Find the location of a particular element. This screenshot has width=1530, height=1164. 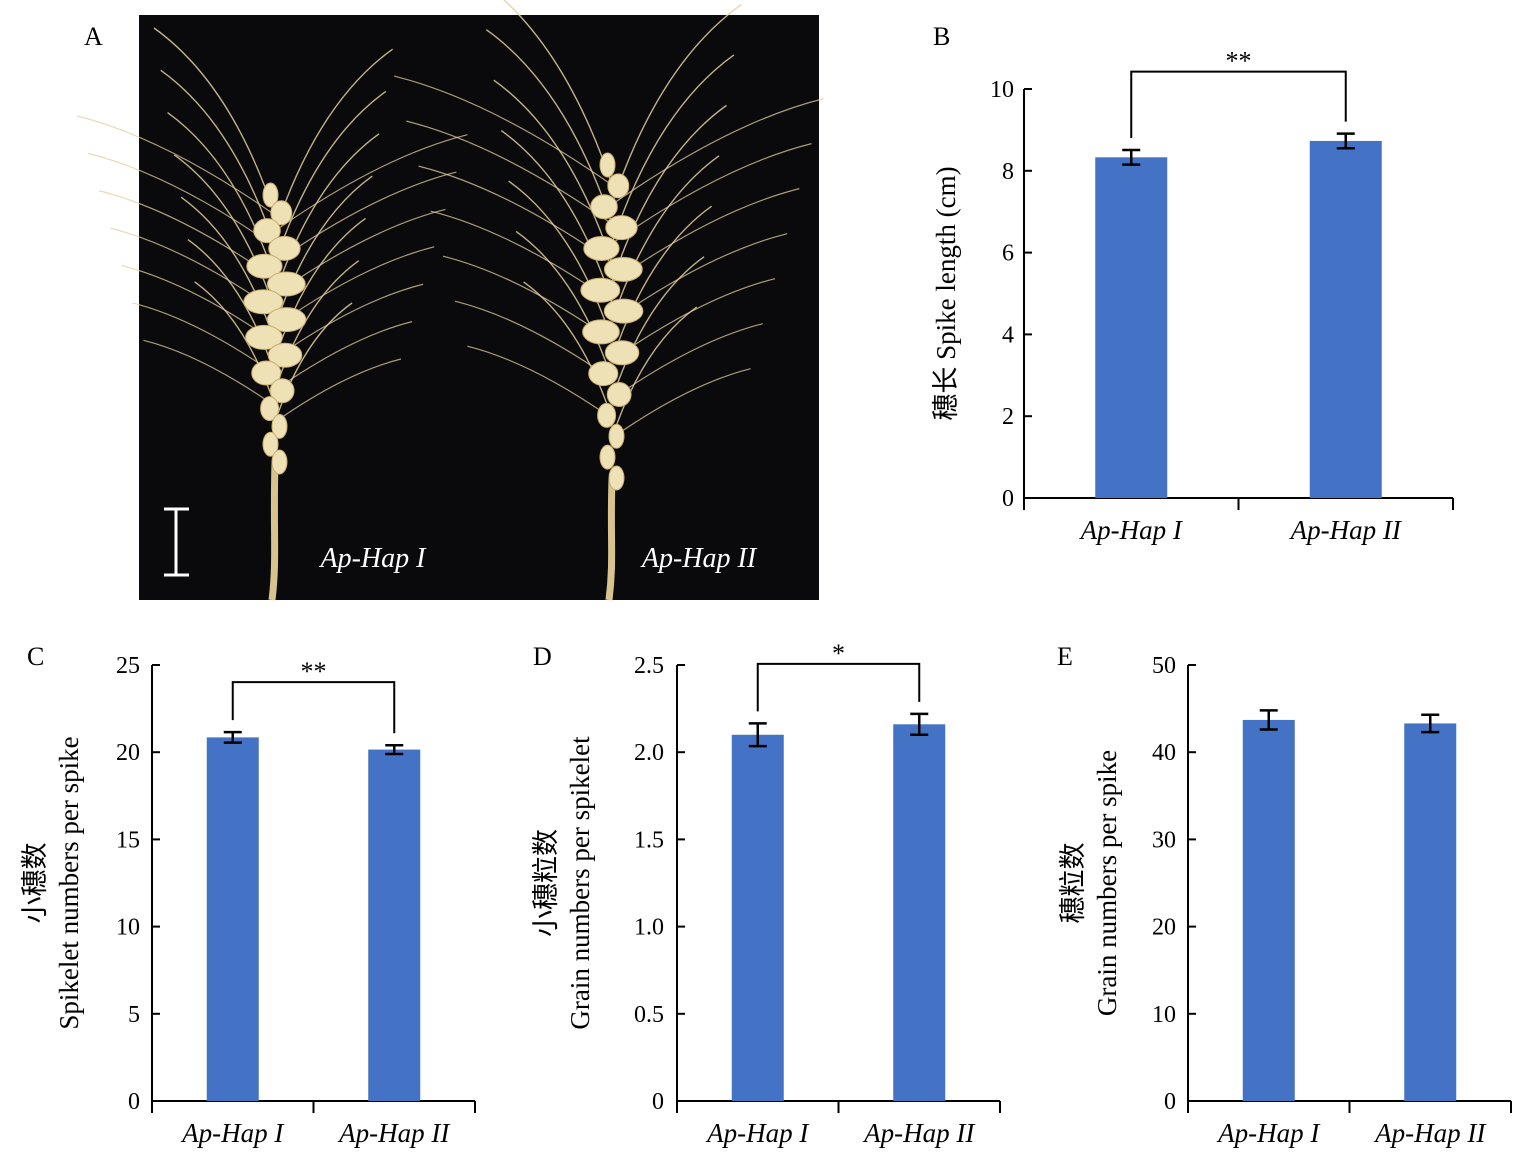

y-tick-label: 2.5 is located at coordinates (649, 666).